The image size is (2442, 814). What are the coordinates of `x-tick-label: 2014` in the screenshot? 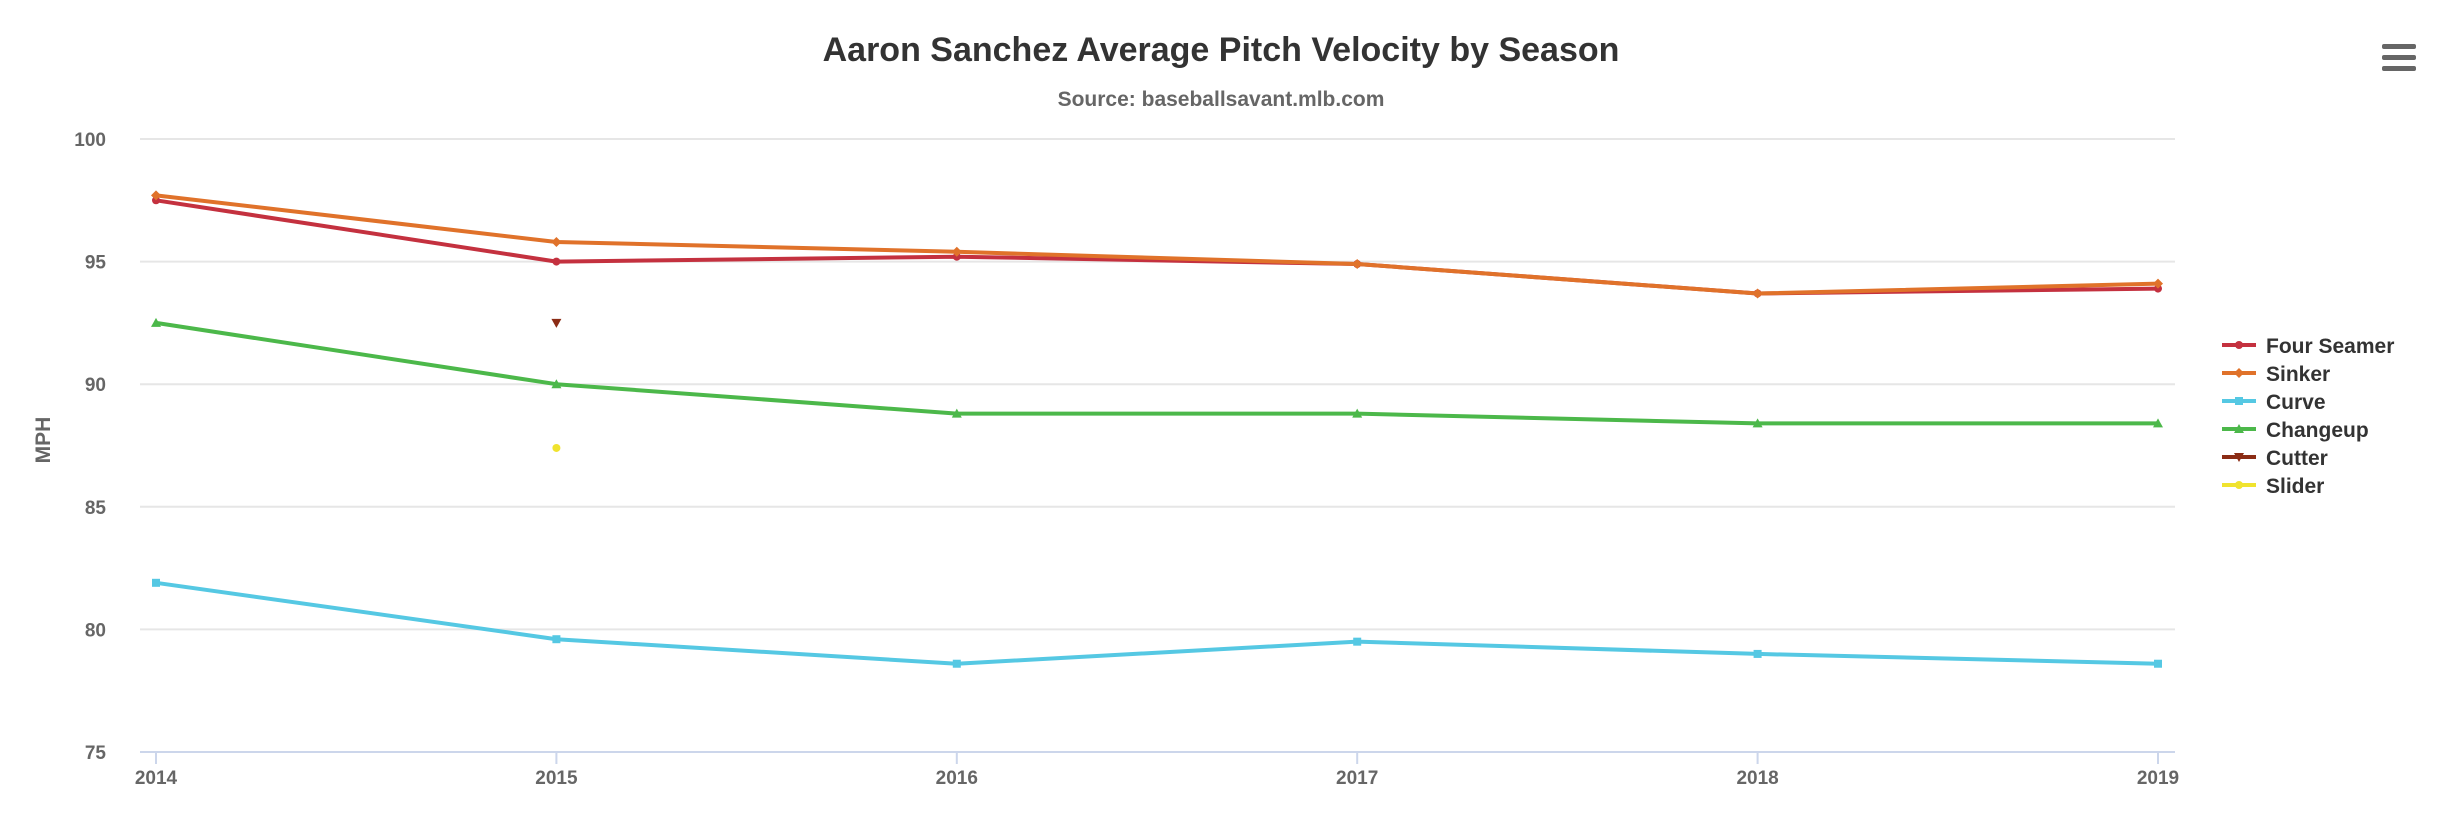 It's located at (156, 778).